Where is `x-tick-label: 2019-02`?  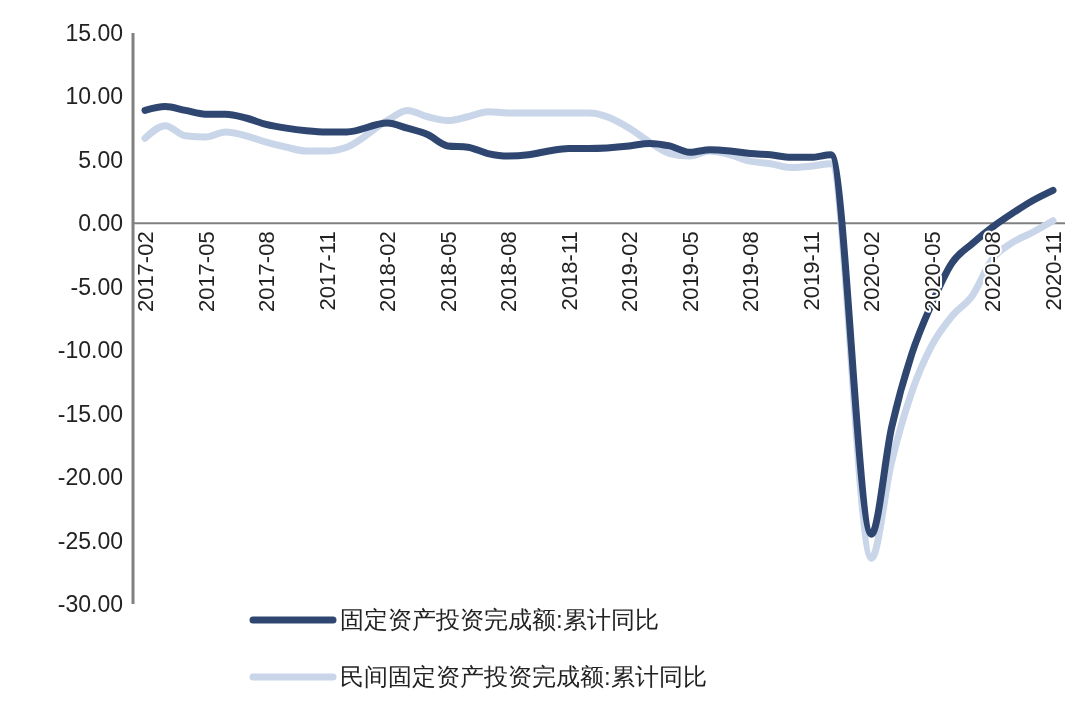
x-tick-label: 2019-02 is located at coordinates (630, 272).